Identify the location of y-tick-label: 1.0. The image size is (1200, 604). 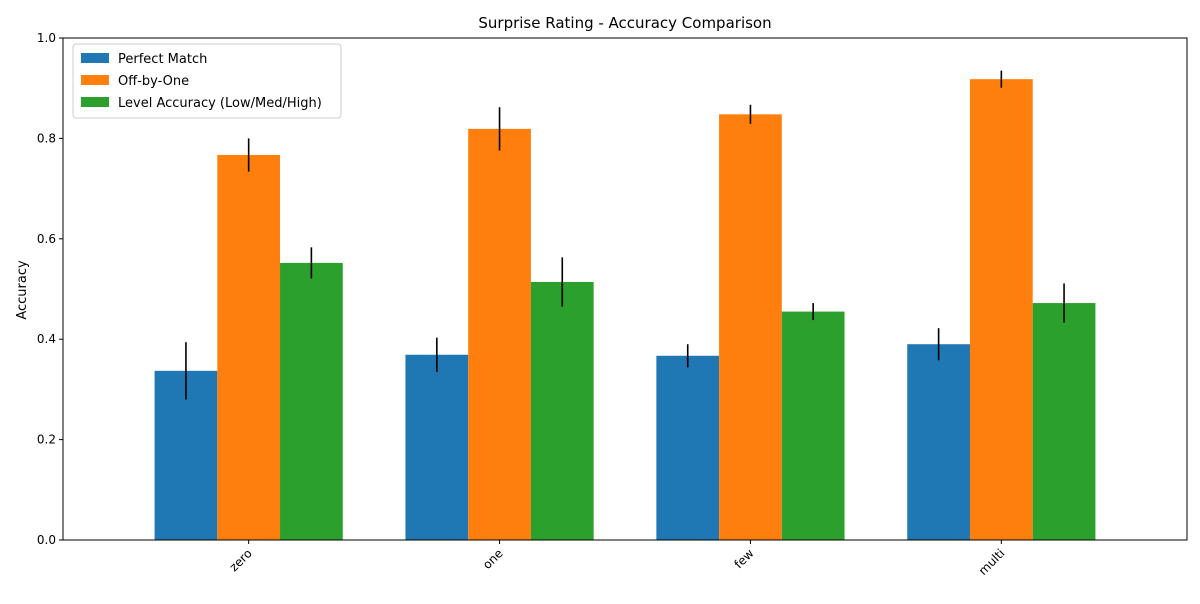
(46, 38).